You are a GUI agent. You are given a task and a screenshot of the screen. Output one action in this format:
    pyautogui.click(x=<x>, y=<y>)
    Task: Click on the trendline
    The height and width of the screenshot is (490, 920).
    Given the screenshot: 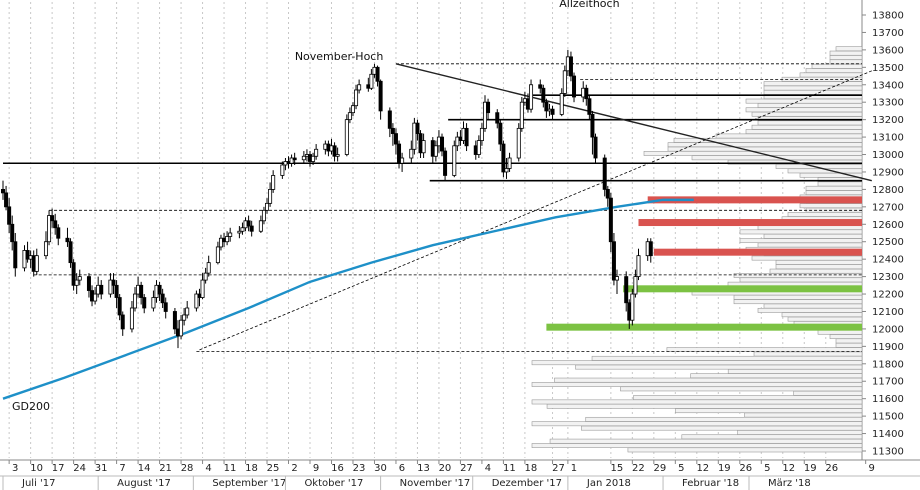 What is the action you would take?
    pyautogui.click(x=633, y=122)
    